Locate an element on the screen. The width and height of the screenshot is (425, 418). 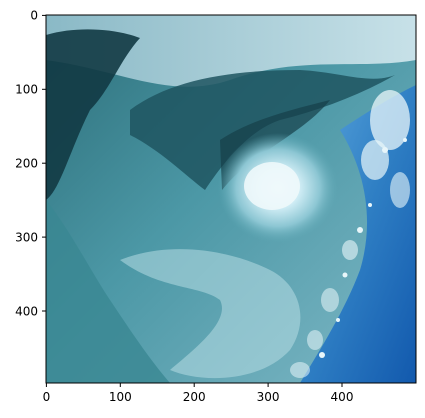
x-tick-label: 200 is located at coordinates (194, 397).